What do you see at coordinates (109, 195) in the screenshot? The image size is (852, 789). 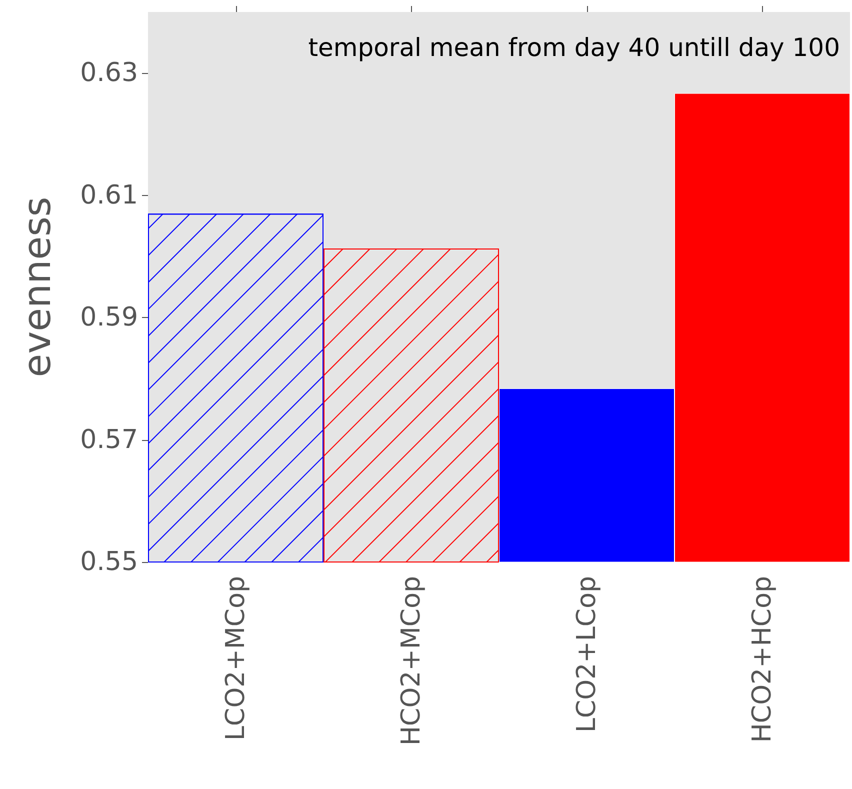 I see `y-tick-label: 0.61` at bounding box center [109, 195].